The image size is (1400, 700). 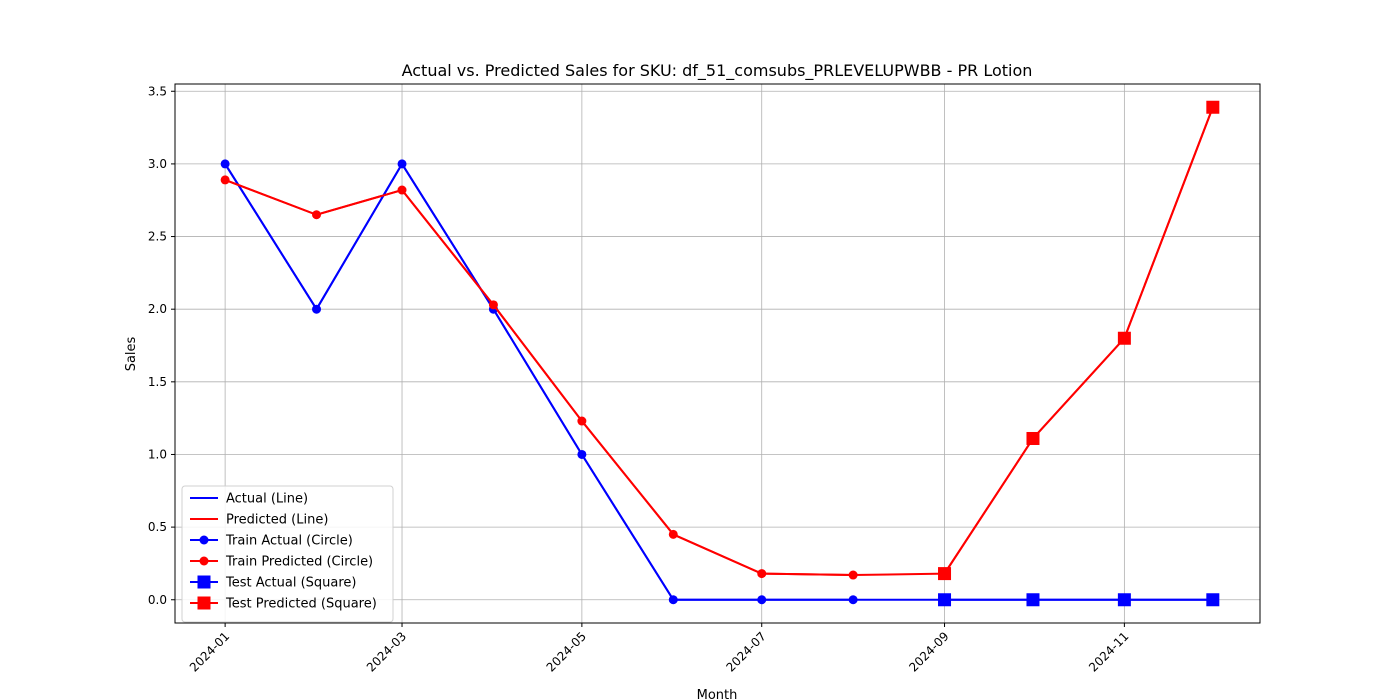 What do you see at coordinates (157, 454) in the screenshot?
I see `y-tick-label: 1.0` at bounding box center [157, 454].